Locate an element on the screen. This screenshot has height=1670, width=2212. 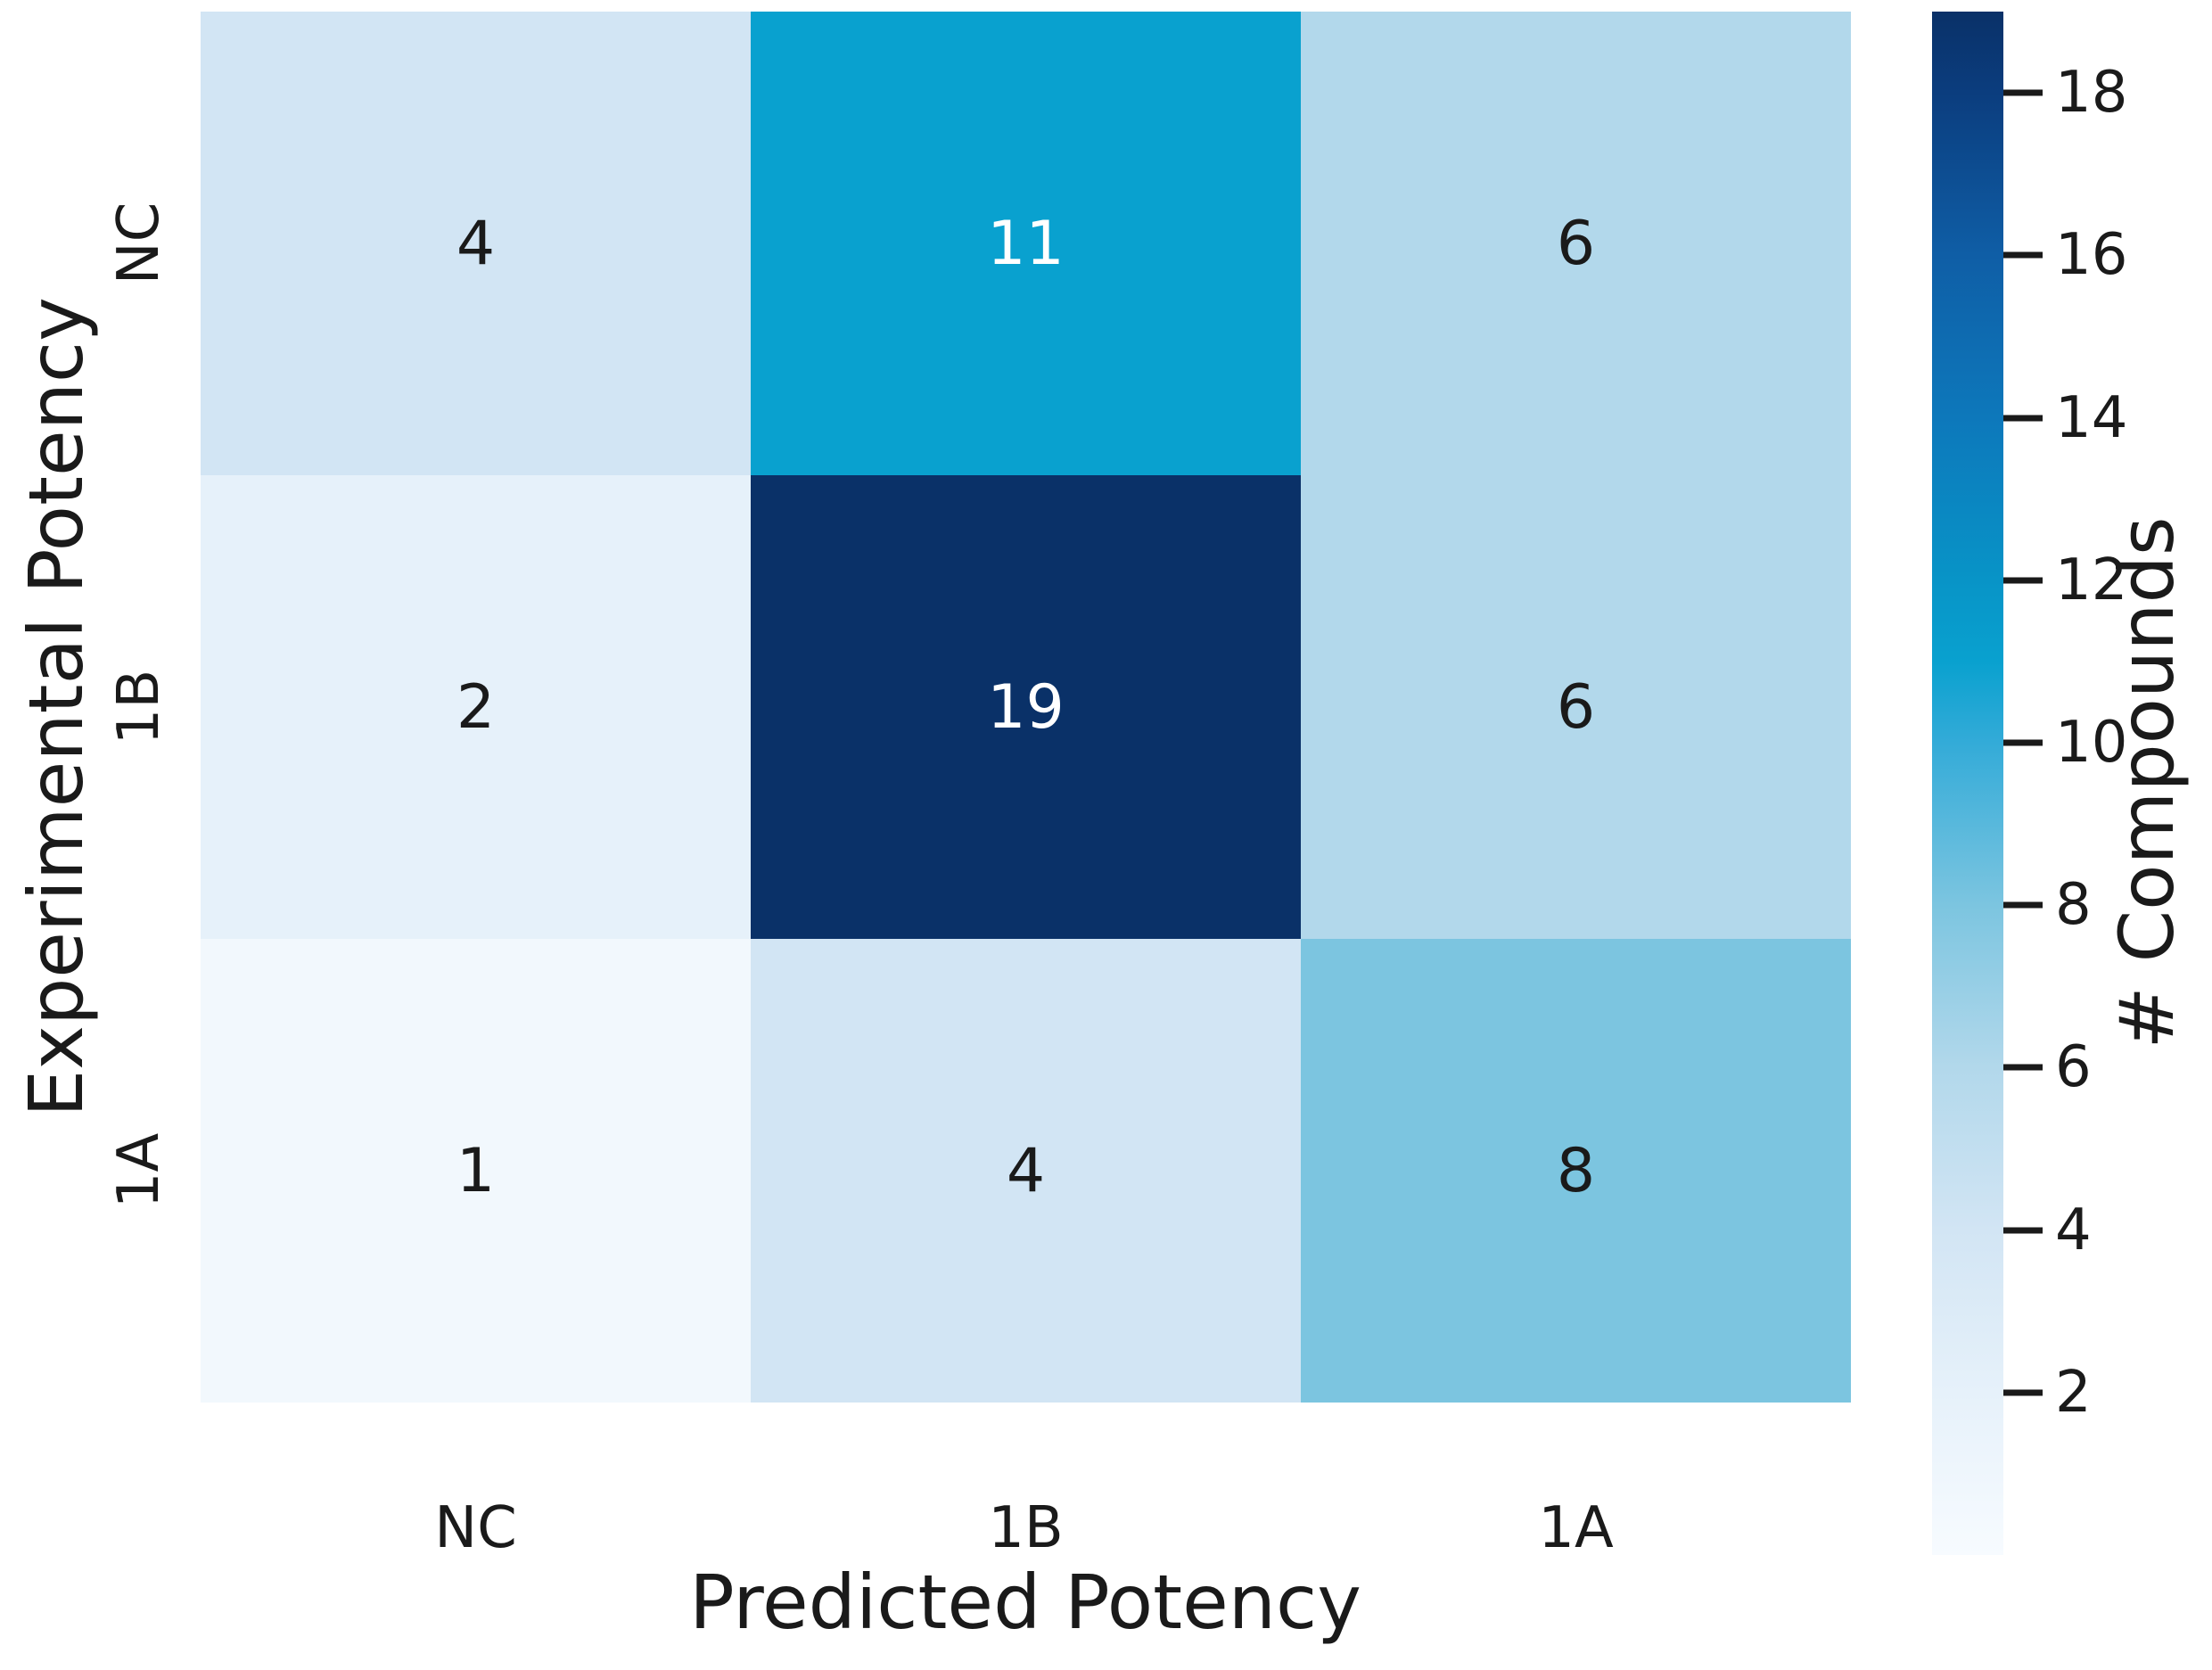
colorbar-label: # Compounds is located at coordinates (2147, 782).